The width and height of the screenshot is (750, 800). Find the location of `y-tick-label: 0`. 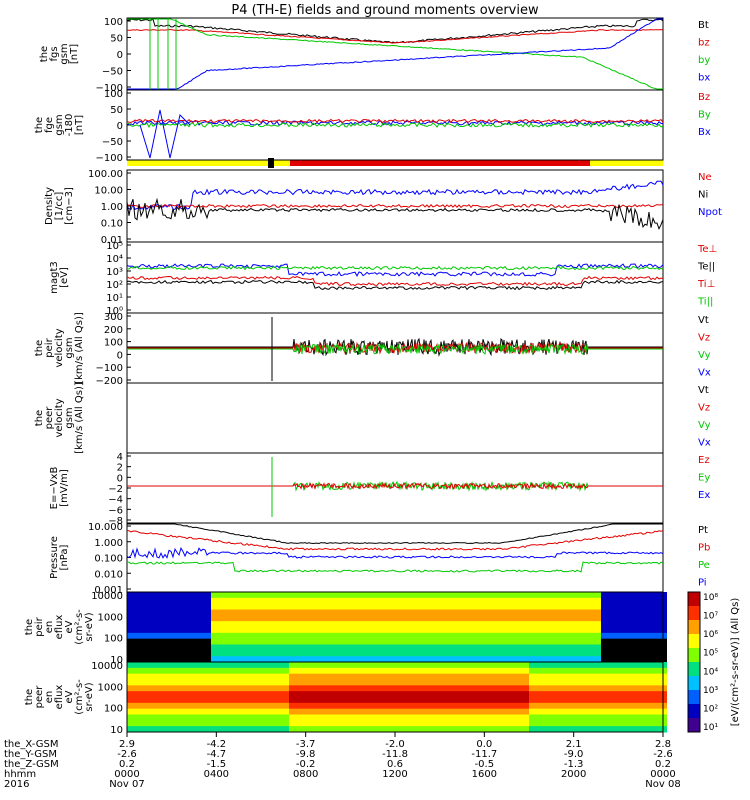

y-tick-label: 0 is located at coordinates (120, 478).